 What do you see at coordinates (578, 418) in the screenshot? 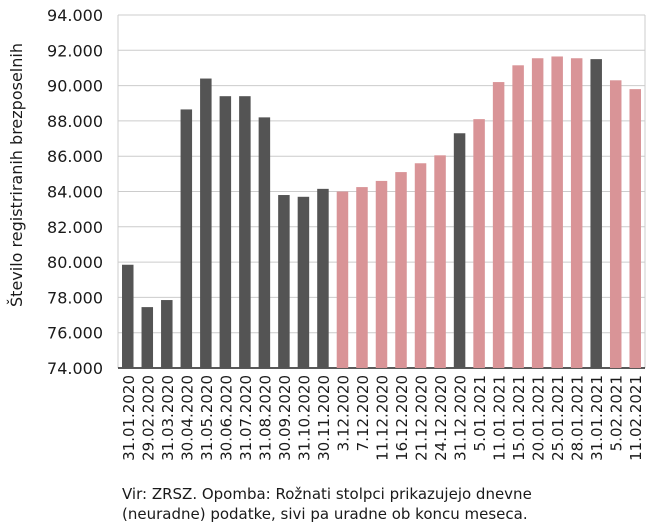
I see `x-tick-label: 28.01.2021` at bounding box center [578, 418].